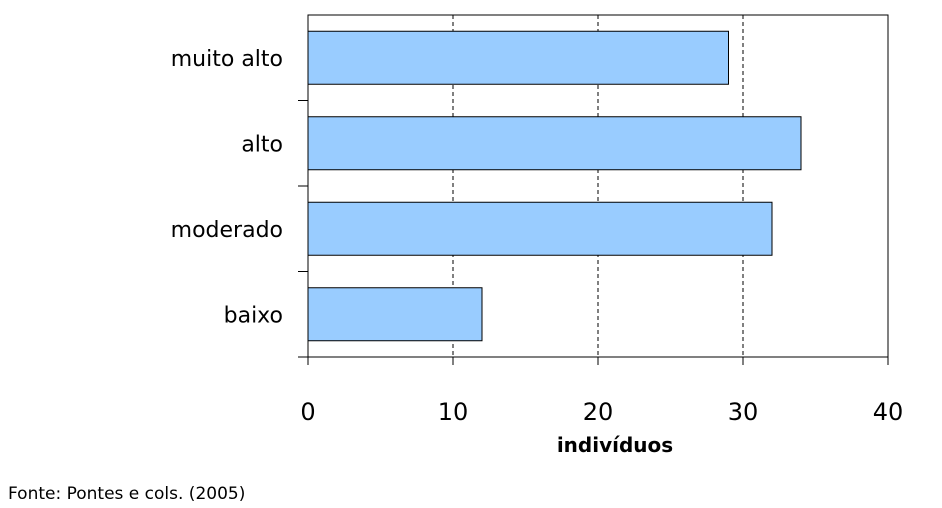  I want to click on x-axis-title: indivíduos, so click(615, 445).